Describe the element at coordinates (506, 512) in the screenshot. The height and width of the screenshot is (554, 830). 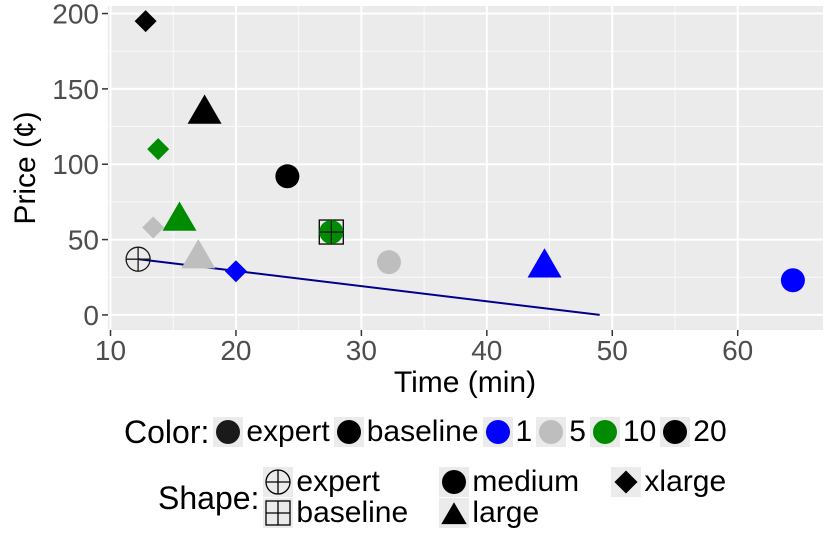
I see `shape-legend-label: large` at that location.